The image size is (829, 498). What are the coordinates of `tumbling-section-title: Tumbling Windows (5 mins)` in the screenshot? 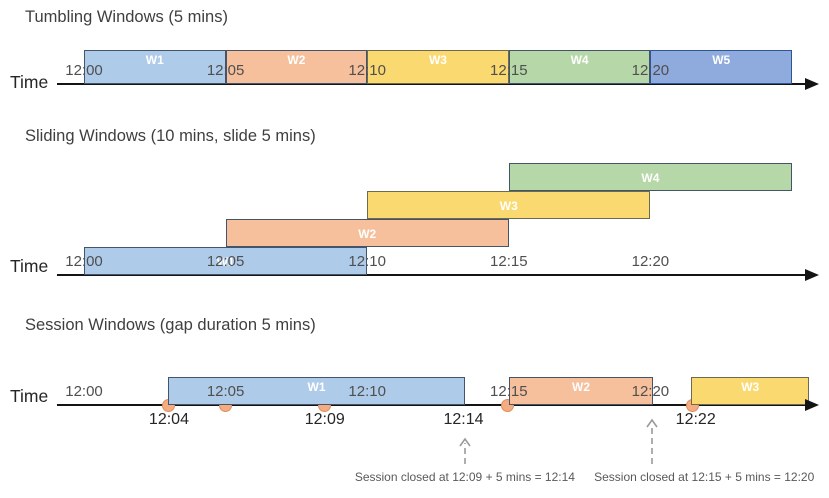 It's located at (126, 17).